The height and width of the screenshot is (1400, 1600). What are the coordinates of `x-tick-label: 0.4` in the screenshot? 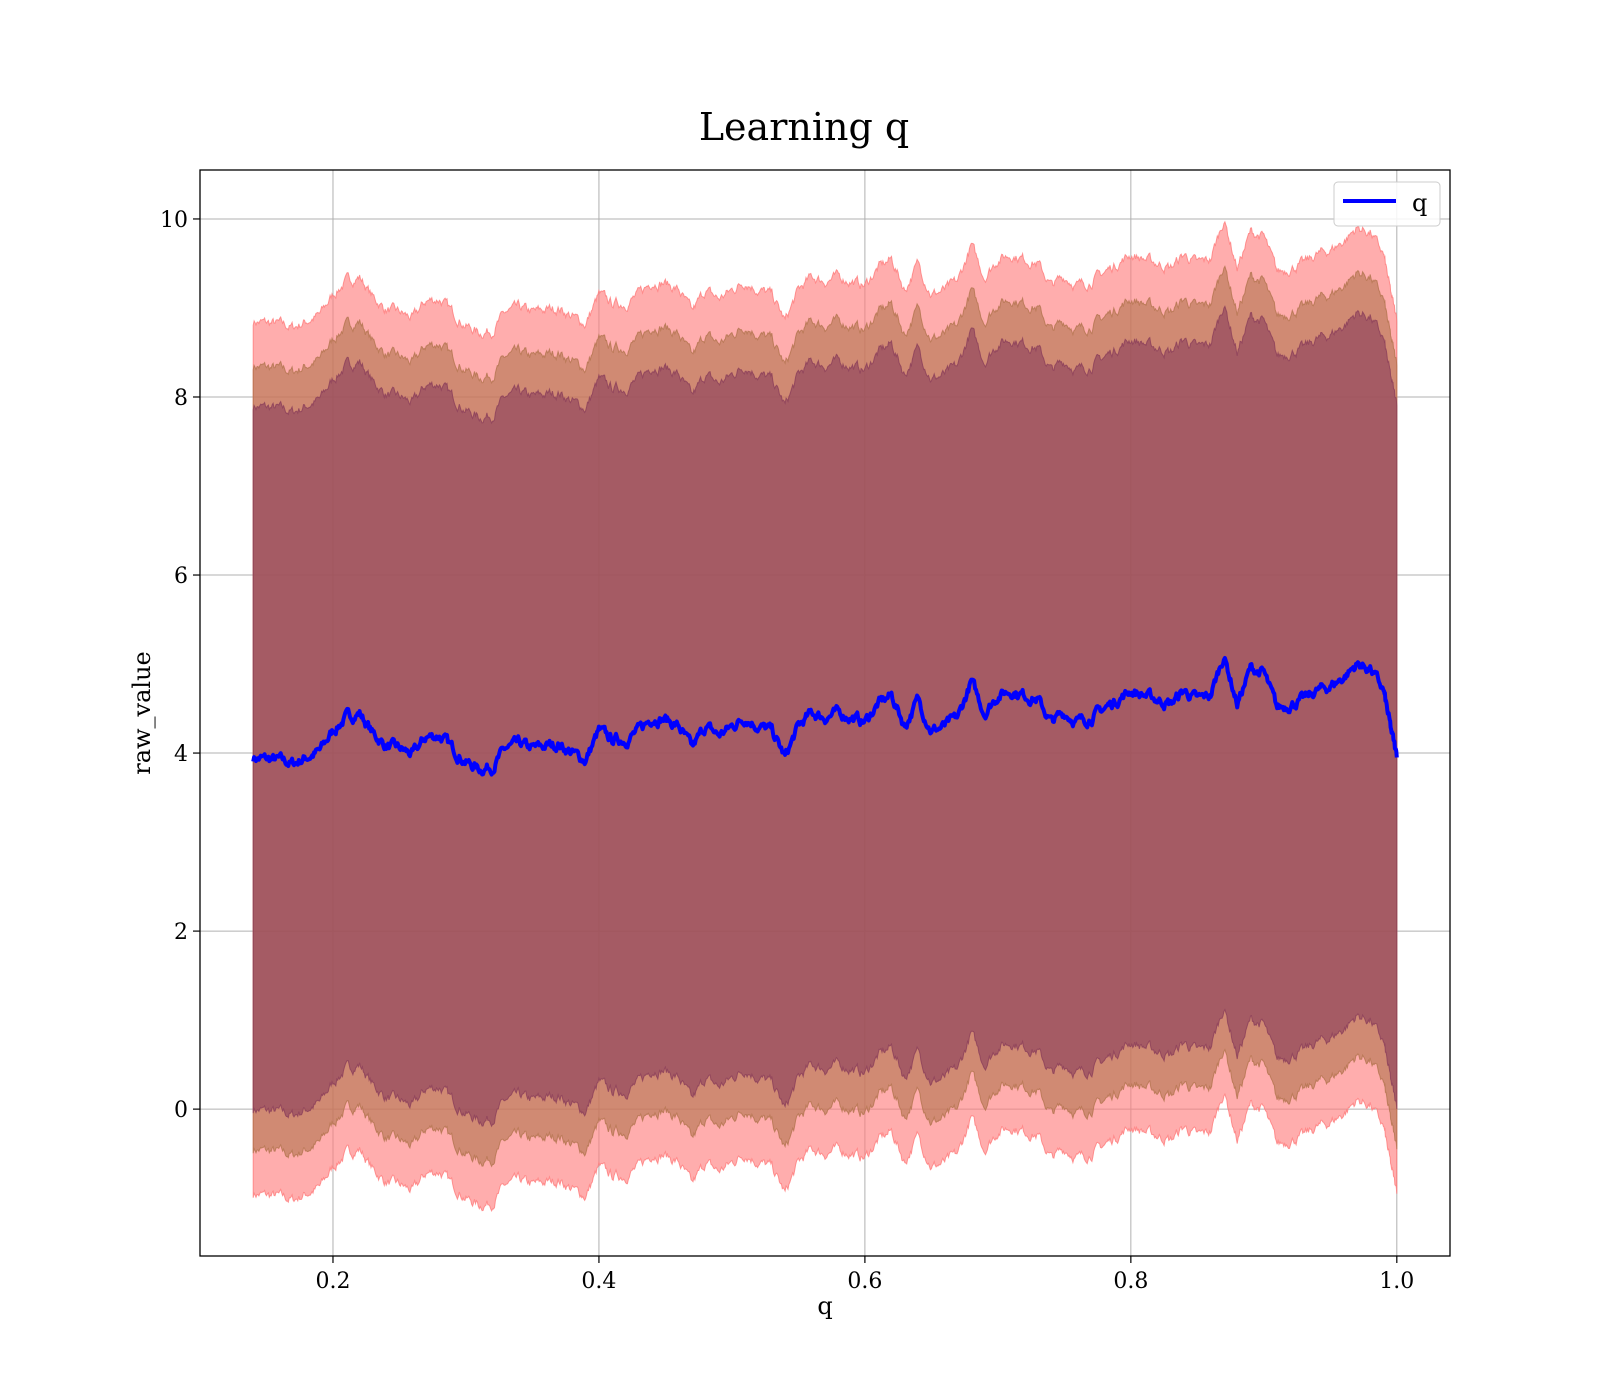 It's located at (598, 1281).